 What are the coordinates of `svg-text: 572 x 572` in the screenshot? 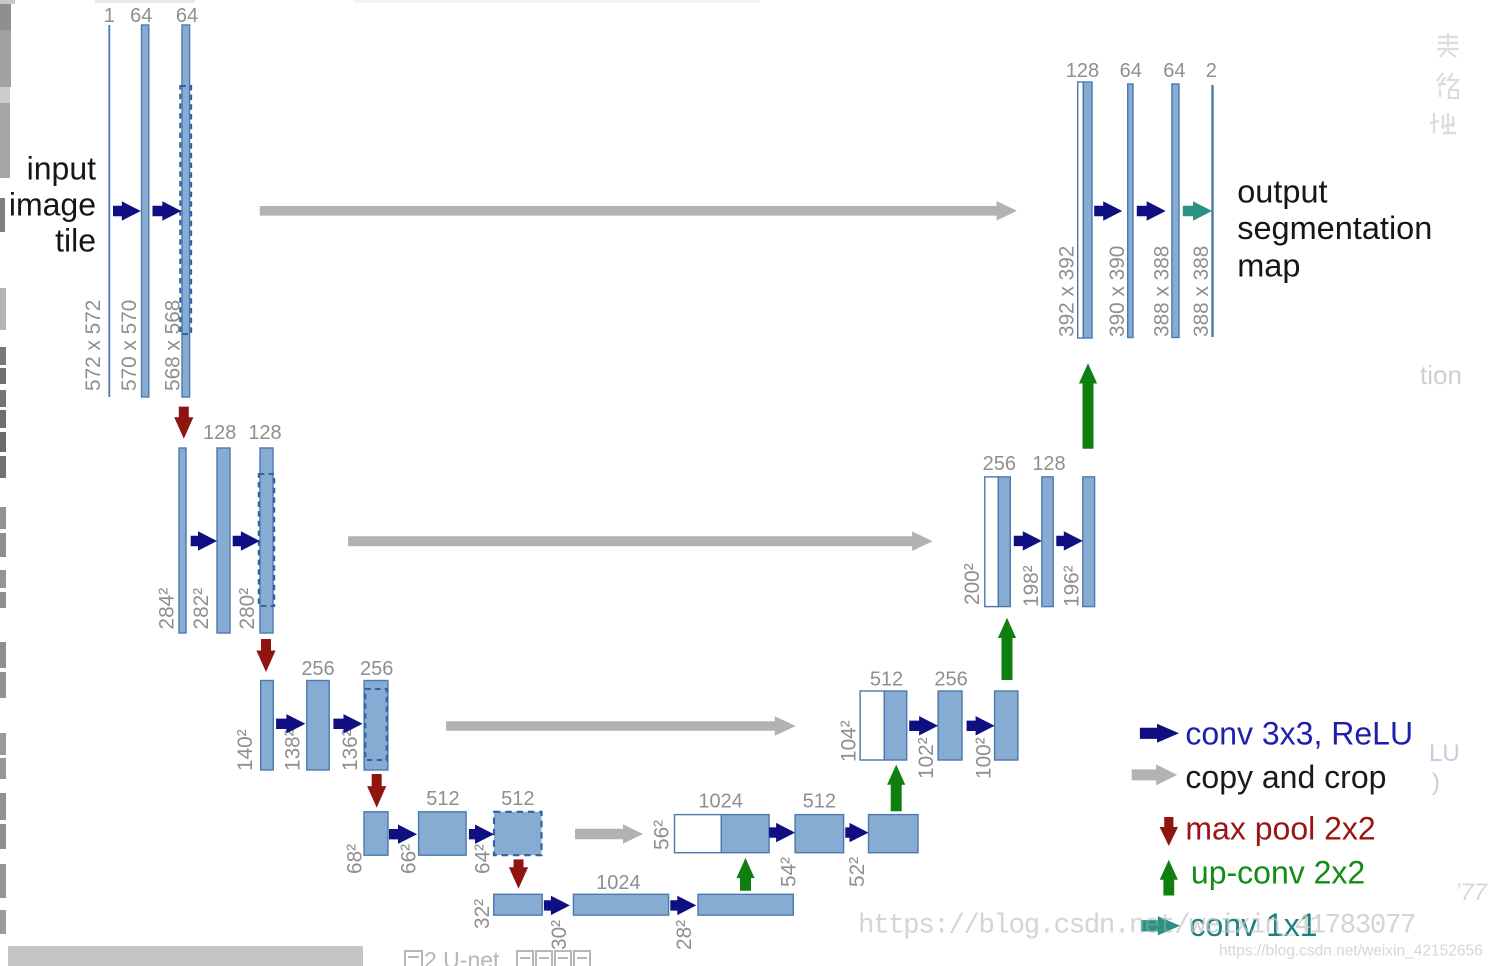 It's located at (93, 345).